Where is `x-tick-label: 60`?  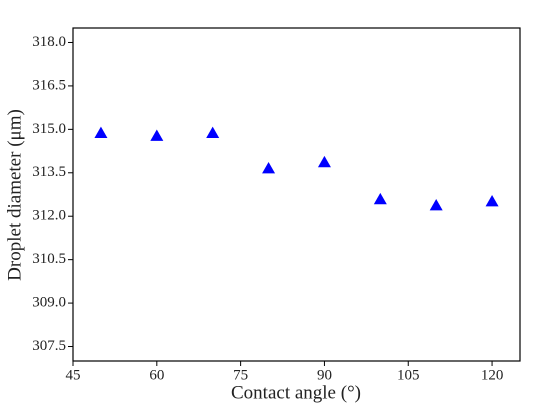
x-tick-label: 60 is located at coordinates (156, 375).